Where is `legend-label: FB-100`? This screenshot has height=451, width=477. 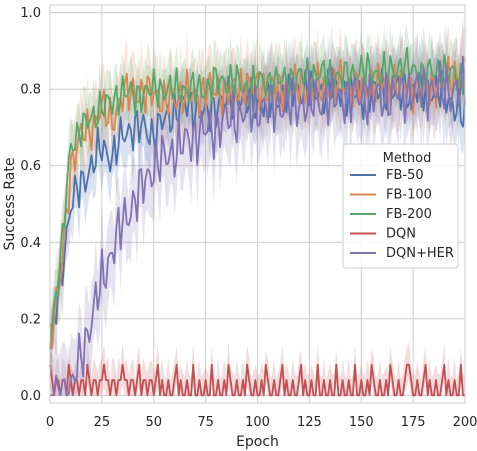 legend-label: FB-100 is located at coordinates (409, 195).